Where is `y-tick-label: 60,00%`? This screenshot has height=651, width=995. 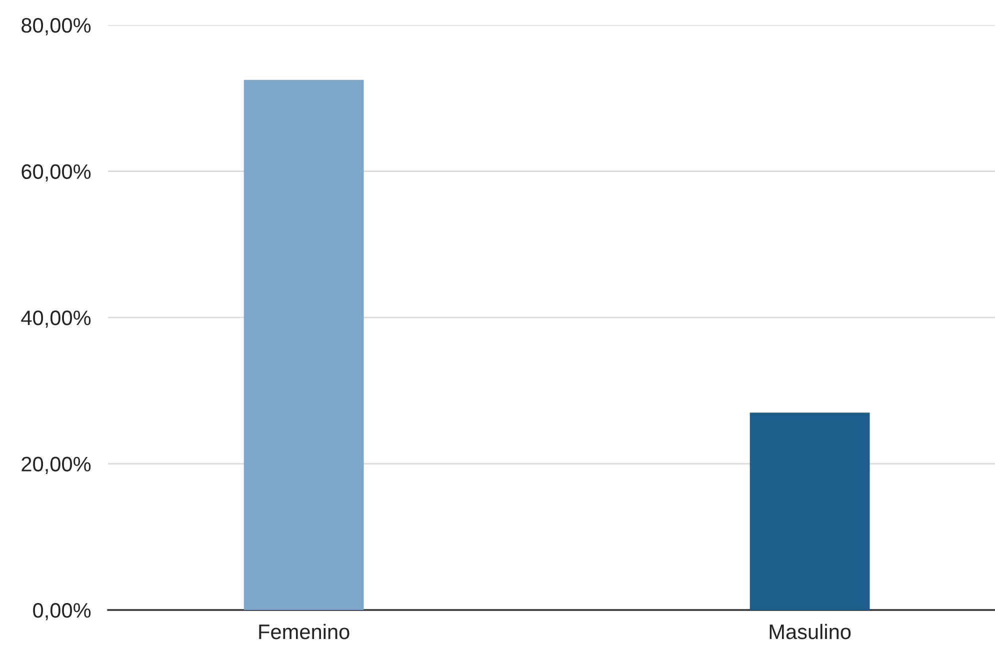
y-tick-label: 60,00% is located at coordinates (56, 173).